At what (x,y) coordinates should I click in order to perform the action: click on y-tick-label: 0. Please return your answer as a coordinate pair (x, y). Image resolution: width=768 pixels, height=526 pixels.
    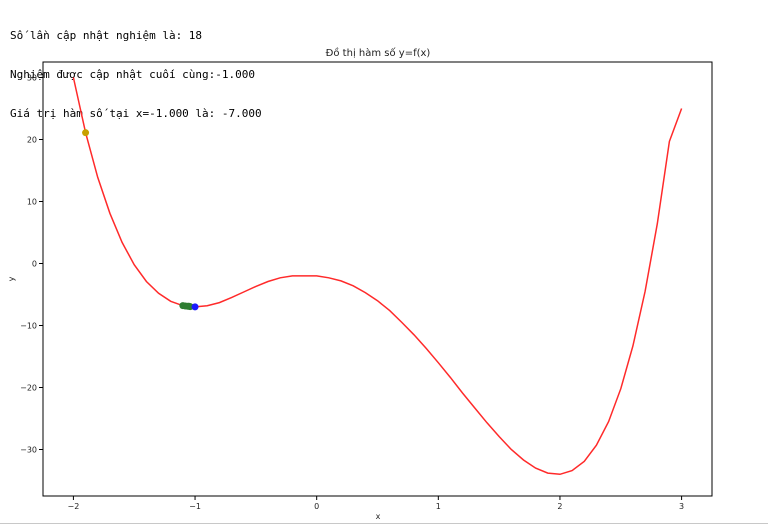
    Looking at the image, I should click on (34, 264).